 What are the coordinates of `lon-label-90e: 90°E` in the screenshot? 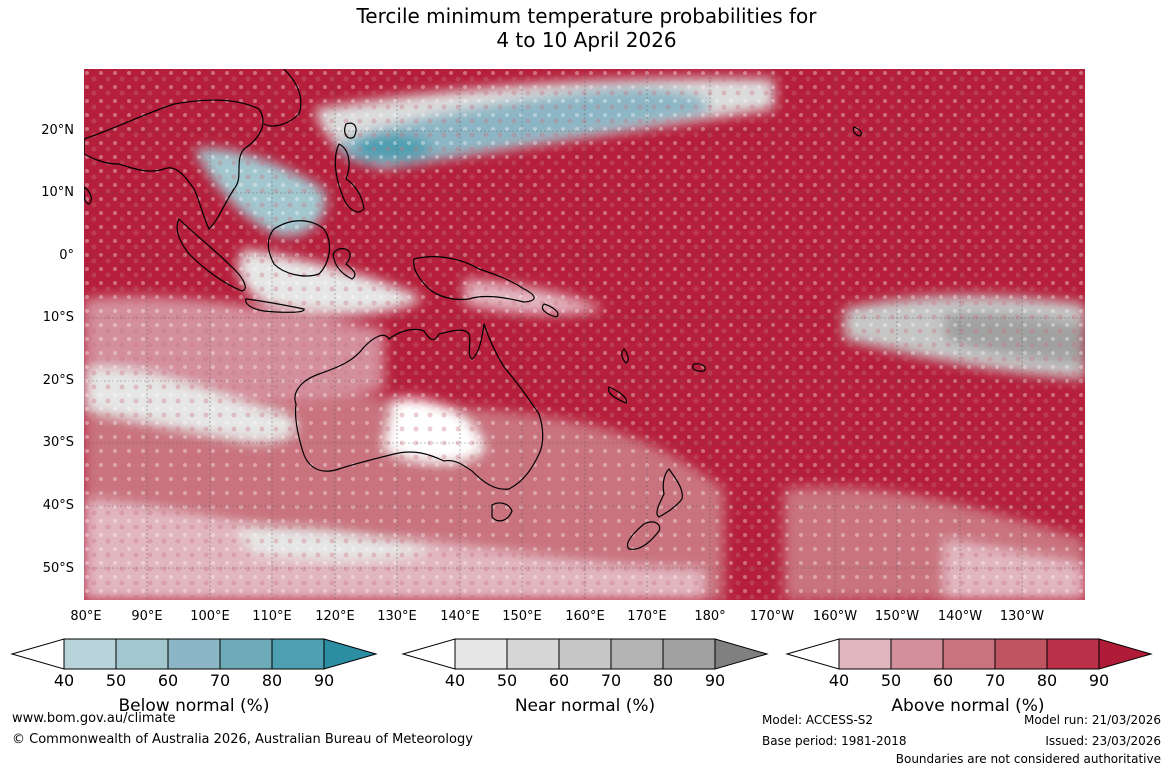 It's located at (147, 616).